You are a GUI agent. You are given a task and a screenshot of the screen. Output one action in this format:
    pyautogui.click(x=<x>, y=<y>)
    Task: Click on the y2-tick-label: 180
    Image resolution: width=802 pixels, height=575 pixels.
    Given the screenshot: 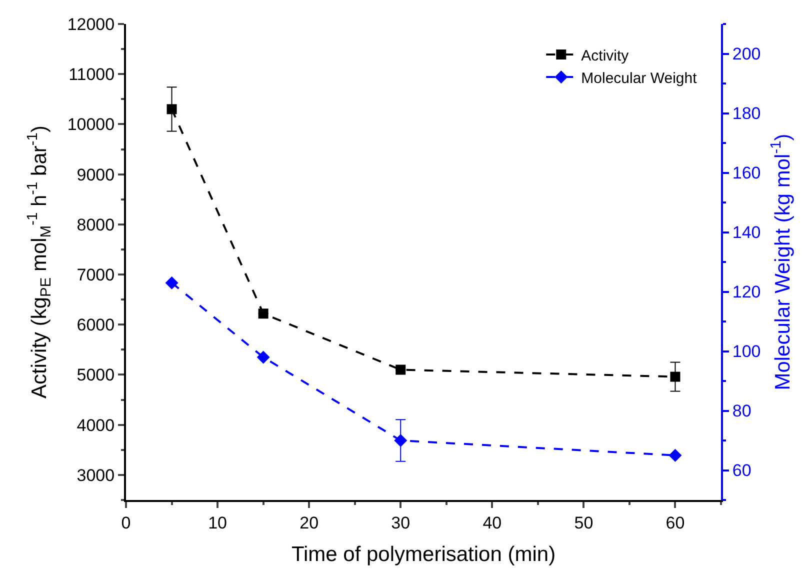 What is the action you would take?
    pyautogui.click(x=746, y=114)
    